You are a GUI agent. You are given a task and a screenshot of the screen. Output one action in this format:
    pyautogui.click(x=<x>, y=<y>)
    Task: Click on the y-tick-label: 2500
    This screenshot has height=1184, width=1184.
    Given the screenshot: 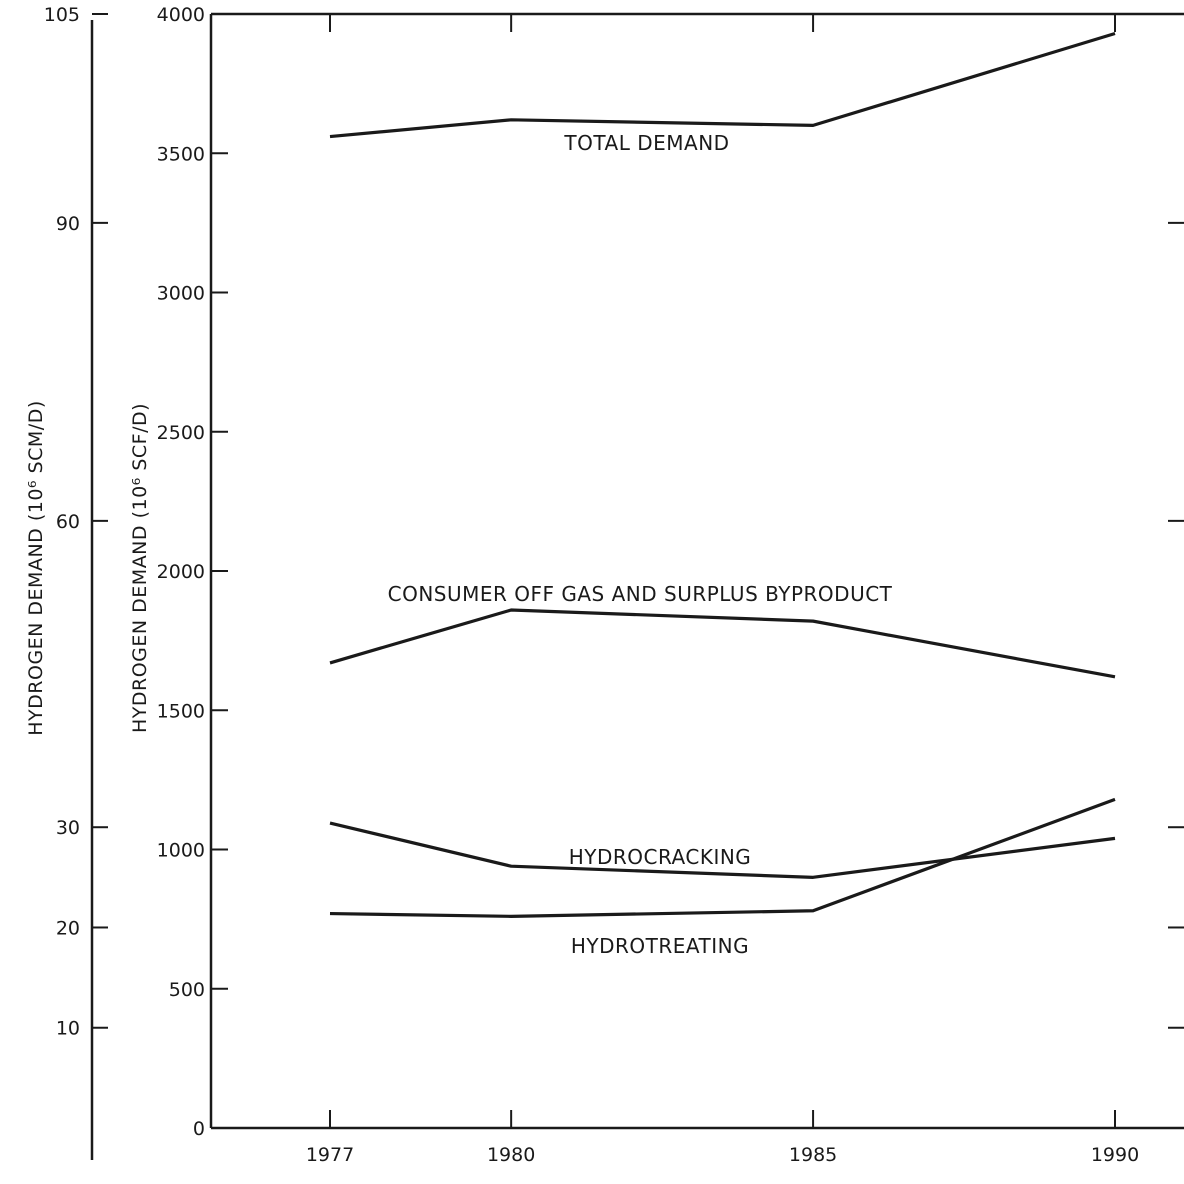 What is the action you would take?
    pyautogui.click(x=181, y=433)
    